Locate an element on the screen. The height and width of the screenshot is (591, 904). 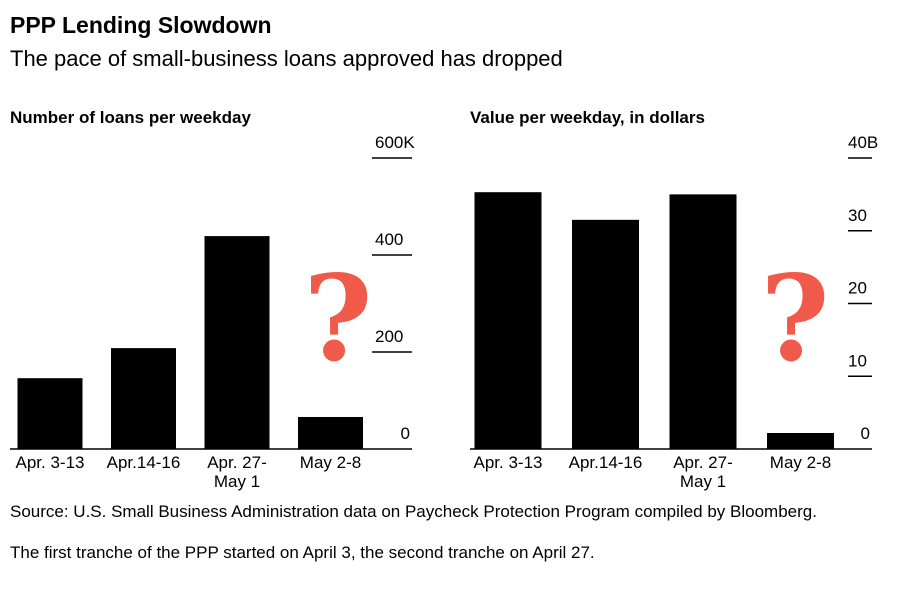
panel-title: Value per weekday, in dollars is located at coordinates (587, 117).